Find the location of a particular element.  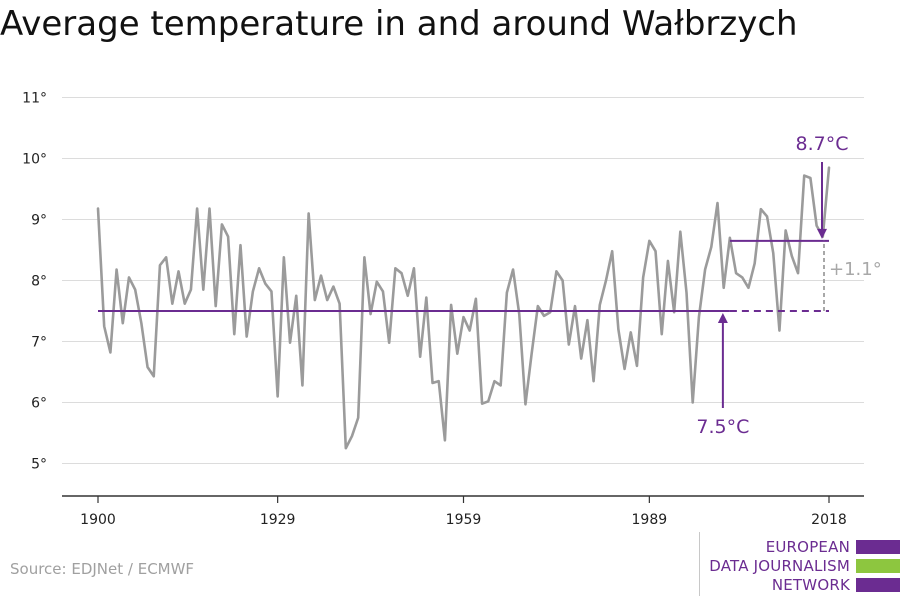

logo-line-data-journalism: DATA JOURNALISM is located at coordinates (779, 566).